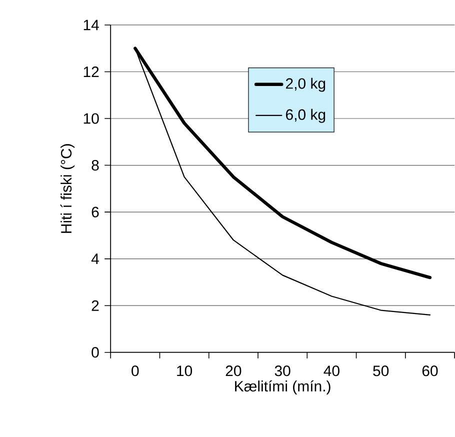 The height and width of the screenshot is (437, 455). Describe the element at coordinates (67, 189) in the screenshot. I see `y-axis-title: Hiti í fiski (°C)` at that location.